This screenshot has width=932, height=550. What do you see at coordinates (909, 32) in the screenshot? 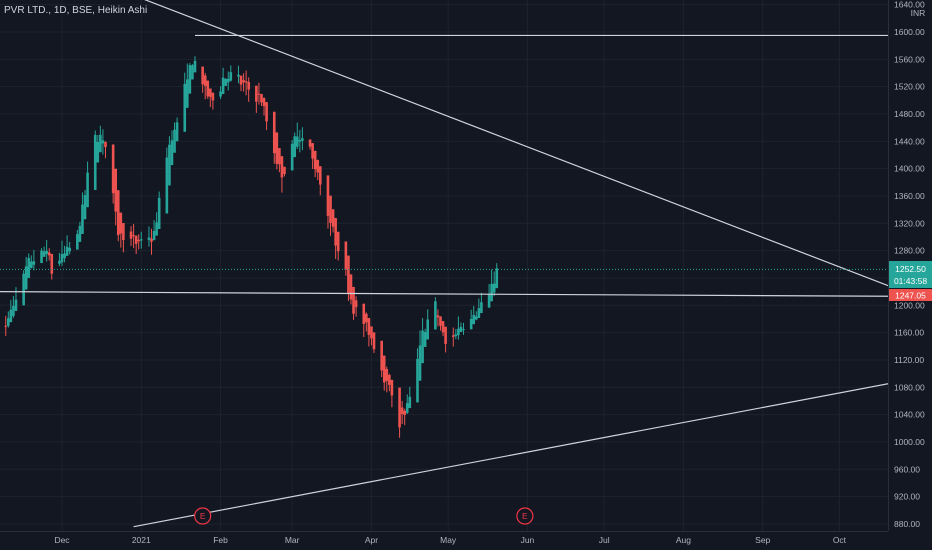
I see `price-tick-label: 1600.00` at bounding box center [909, 32].